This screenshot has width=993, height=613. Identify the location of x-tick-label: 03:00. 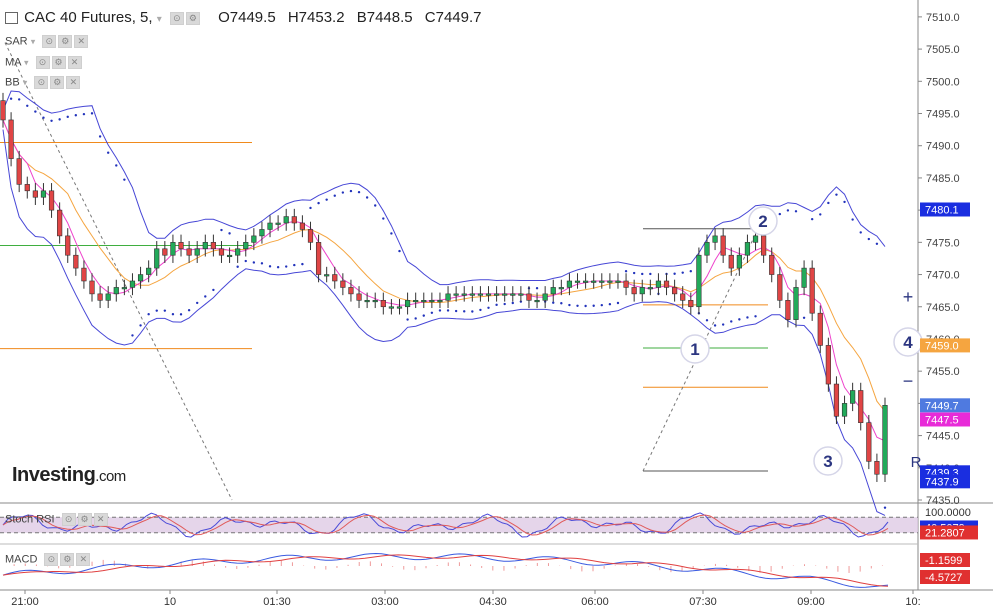
(385, 602).